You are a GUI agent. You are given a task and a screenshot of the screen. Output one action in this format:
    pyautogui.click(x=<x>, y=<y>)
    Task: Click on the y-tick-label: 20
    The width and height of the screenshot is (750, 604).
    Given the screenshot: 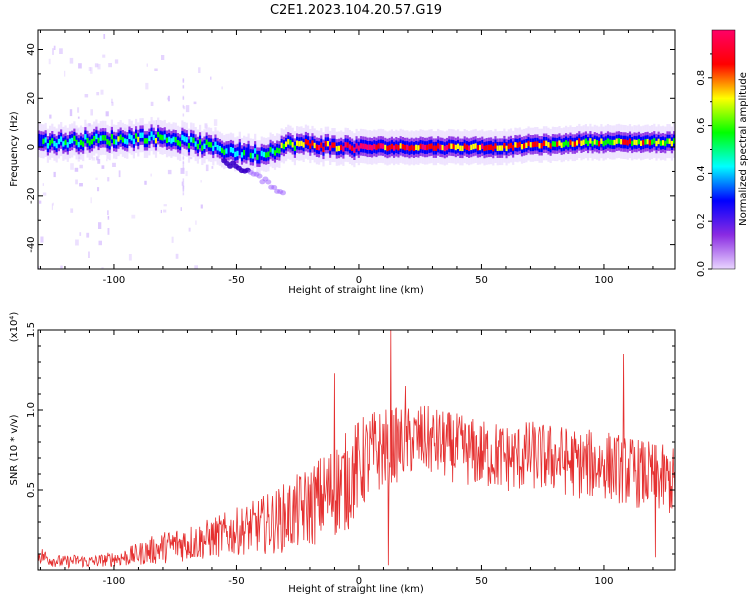 What is the action you would take?
    pyautogui.click(x=31, y=98)
    